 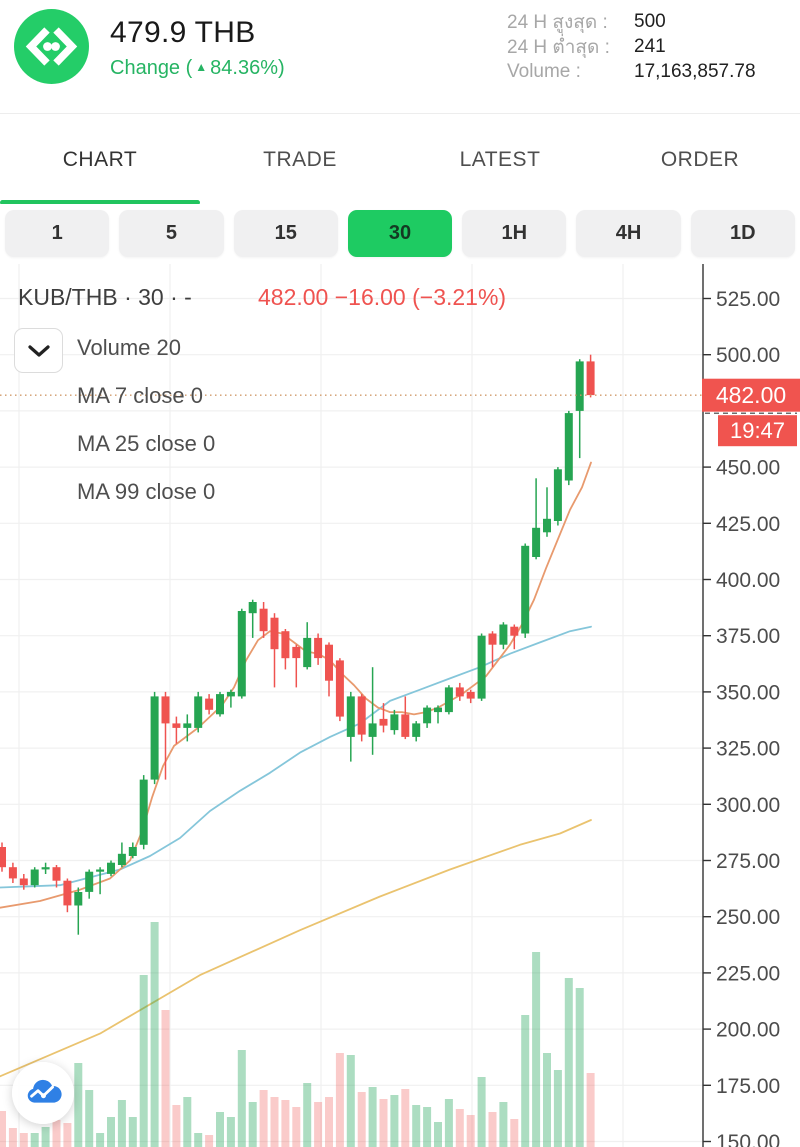 I want to click on svg-text: 300.00, so click(x=748, y=805).